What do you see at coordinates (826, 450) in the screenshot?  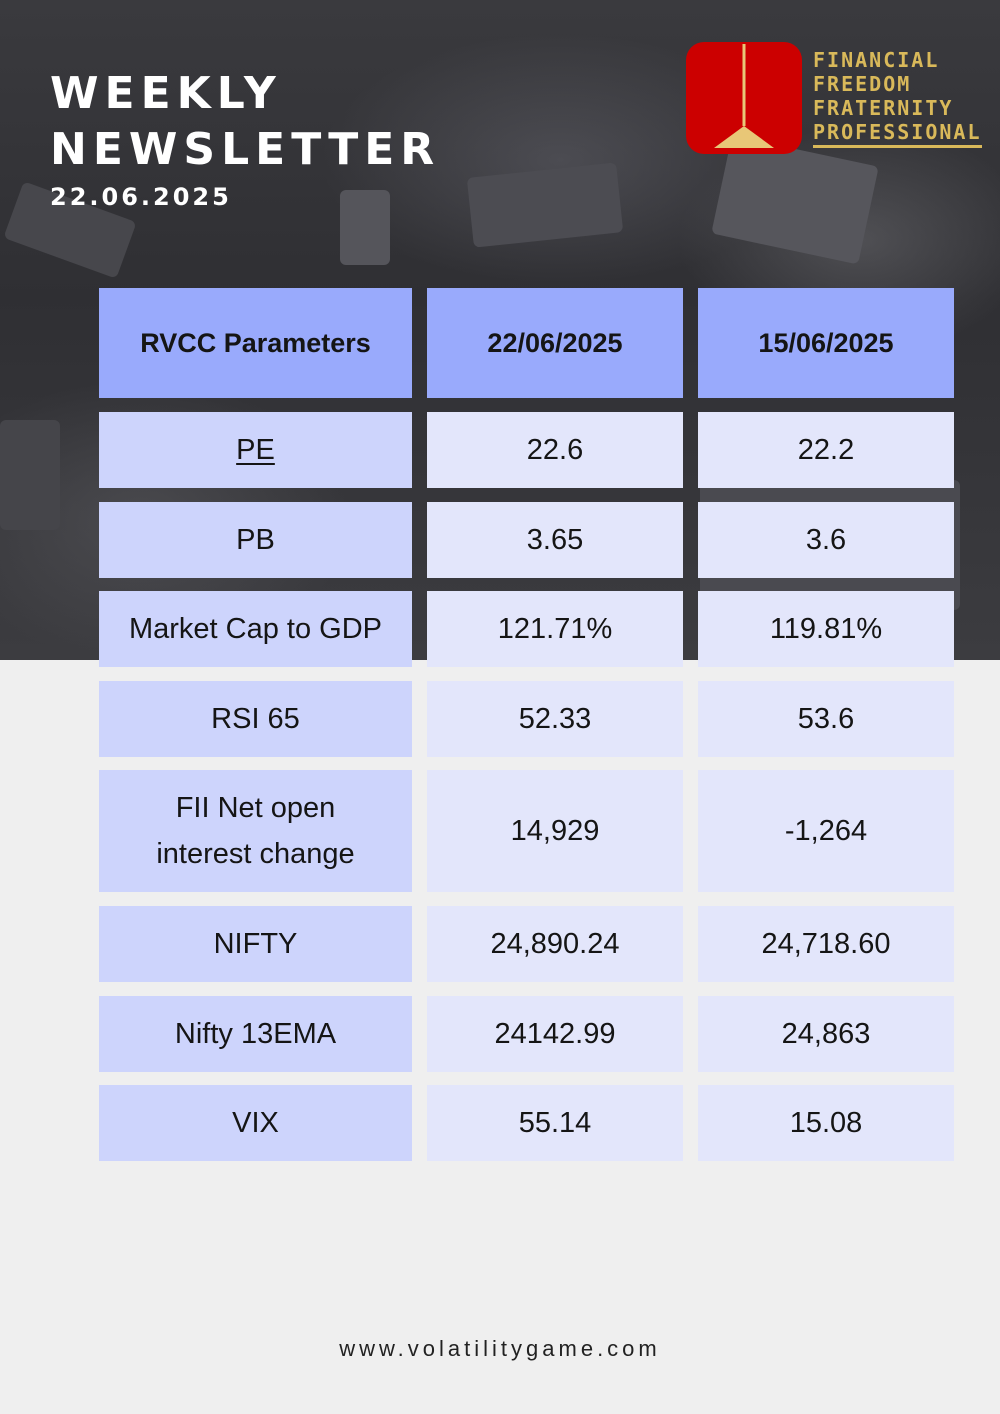 I see `previous-value: 22.2` at bounding box center [826, 450].